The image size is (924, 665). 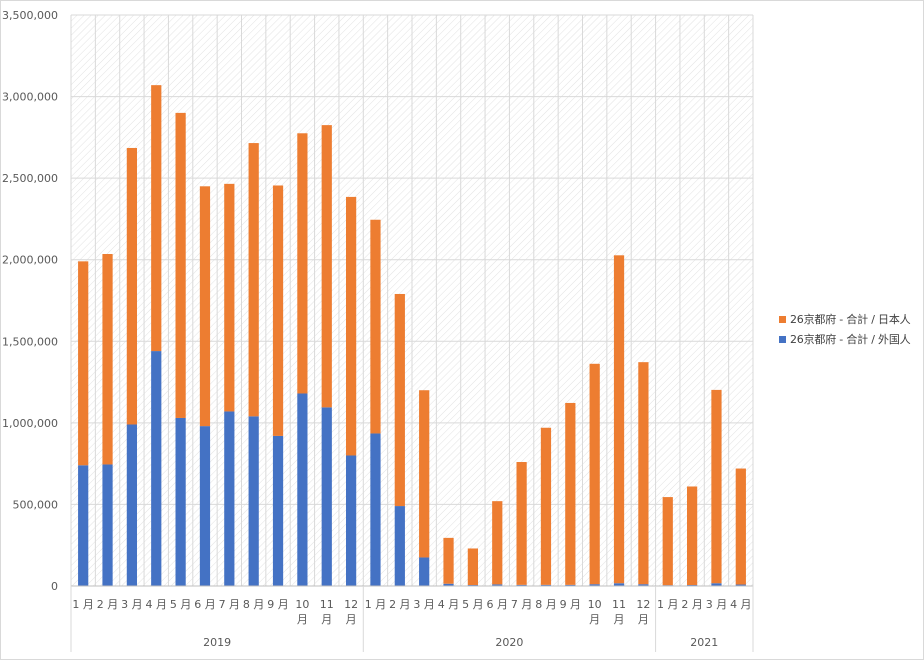 I want to click on legend-item-japanese: 26京都府 - 合計 / 日本人, so click(x=845, y=319).